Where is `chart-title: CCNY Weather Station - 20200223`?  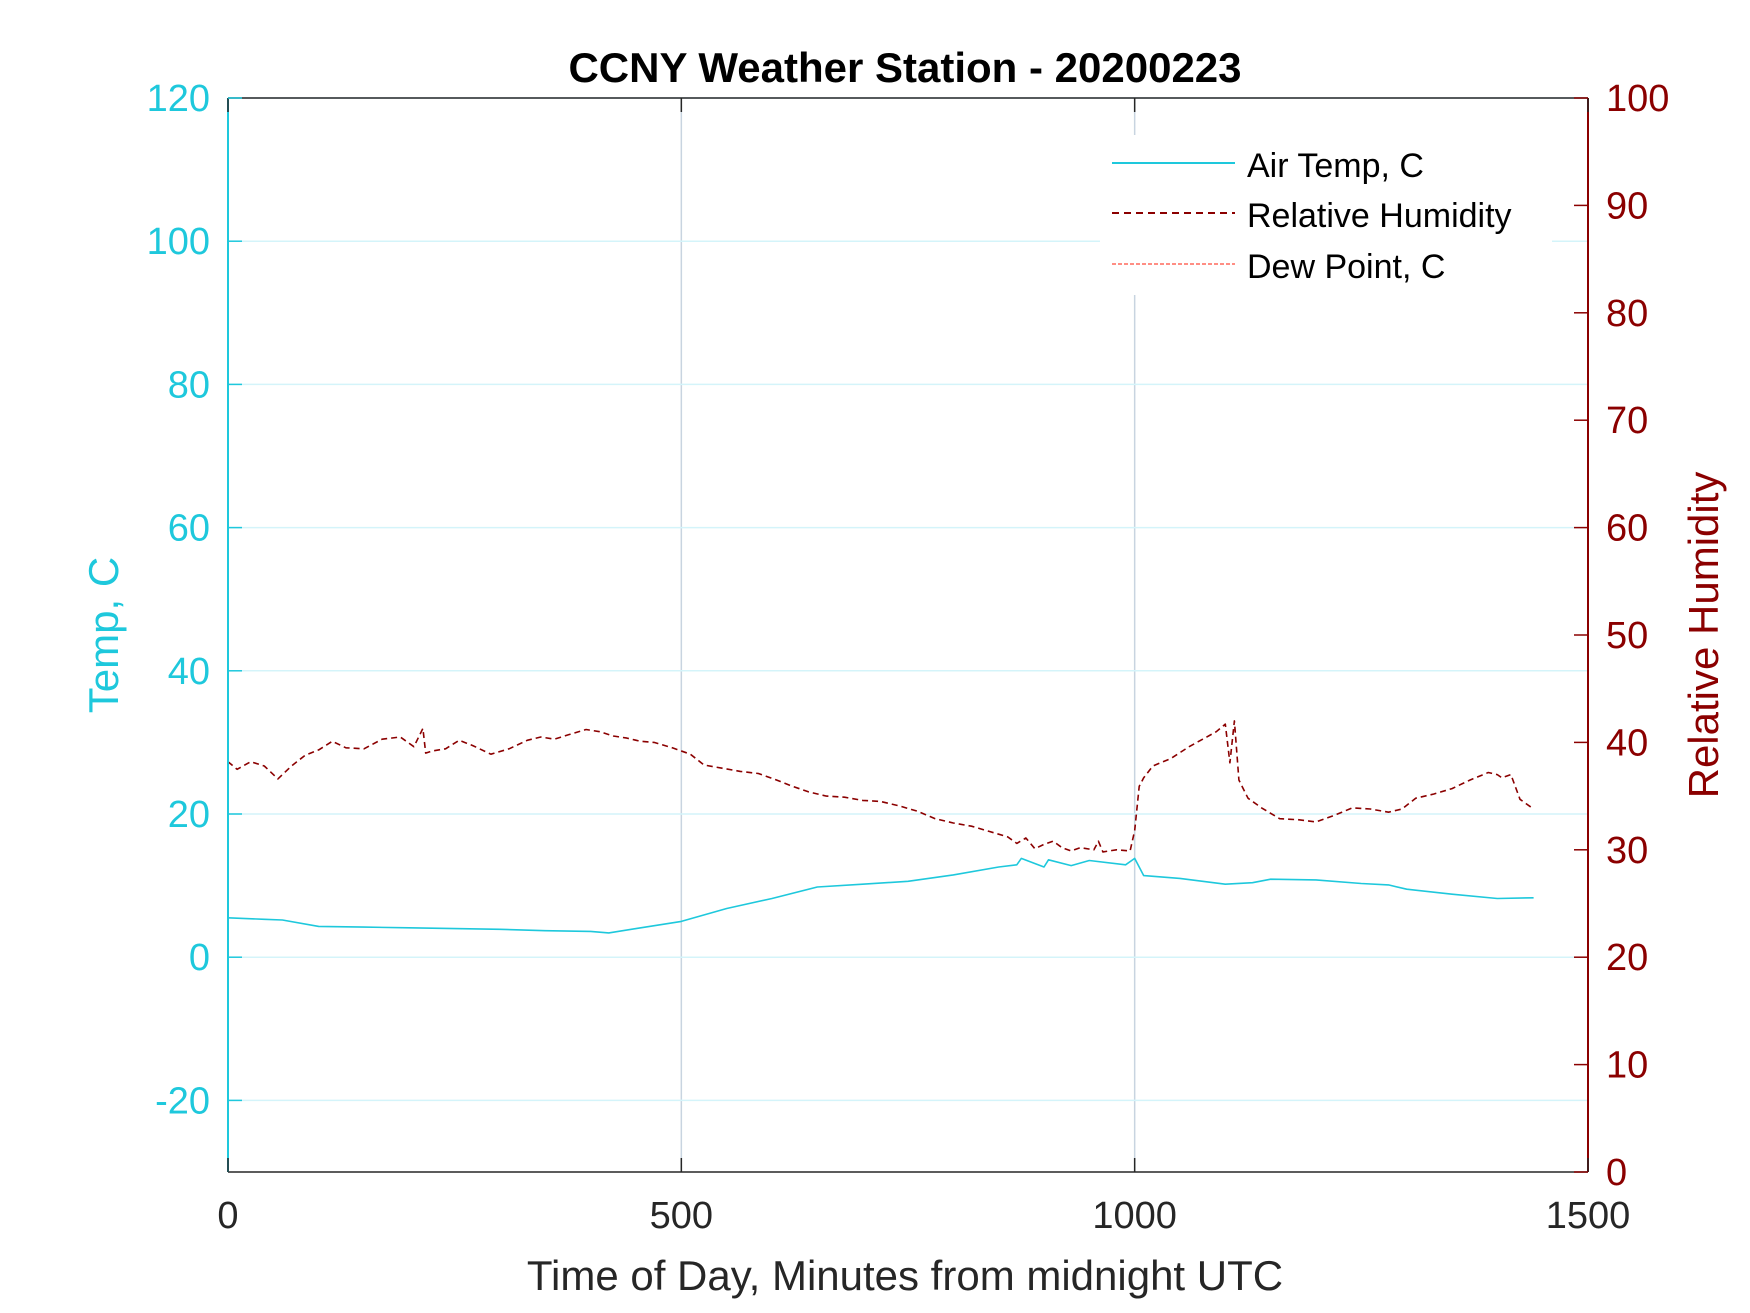 chart-title: CCNY Weather Station - 20200223 is located at coordinates (904, 67).